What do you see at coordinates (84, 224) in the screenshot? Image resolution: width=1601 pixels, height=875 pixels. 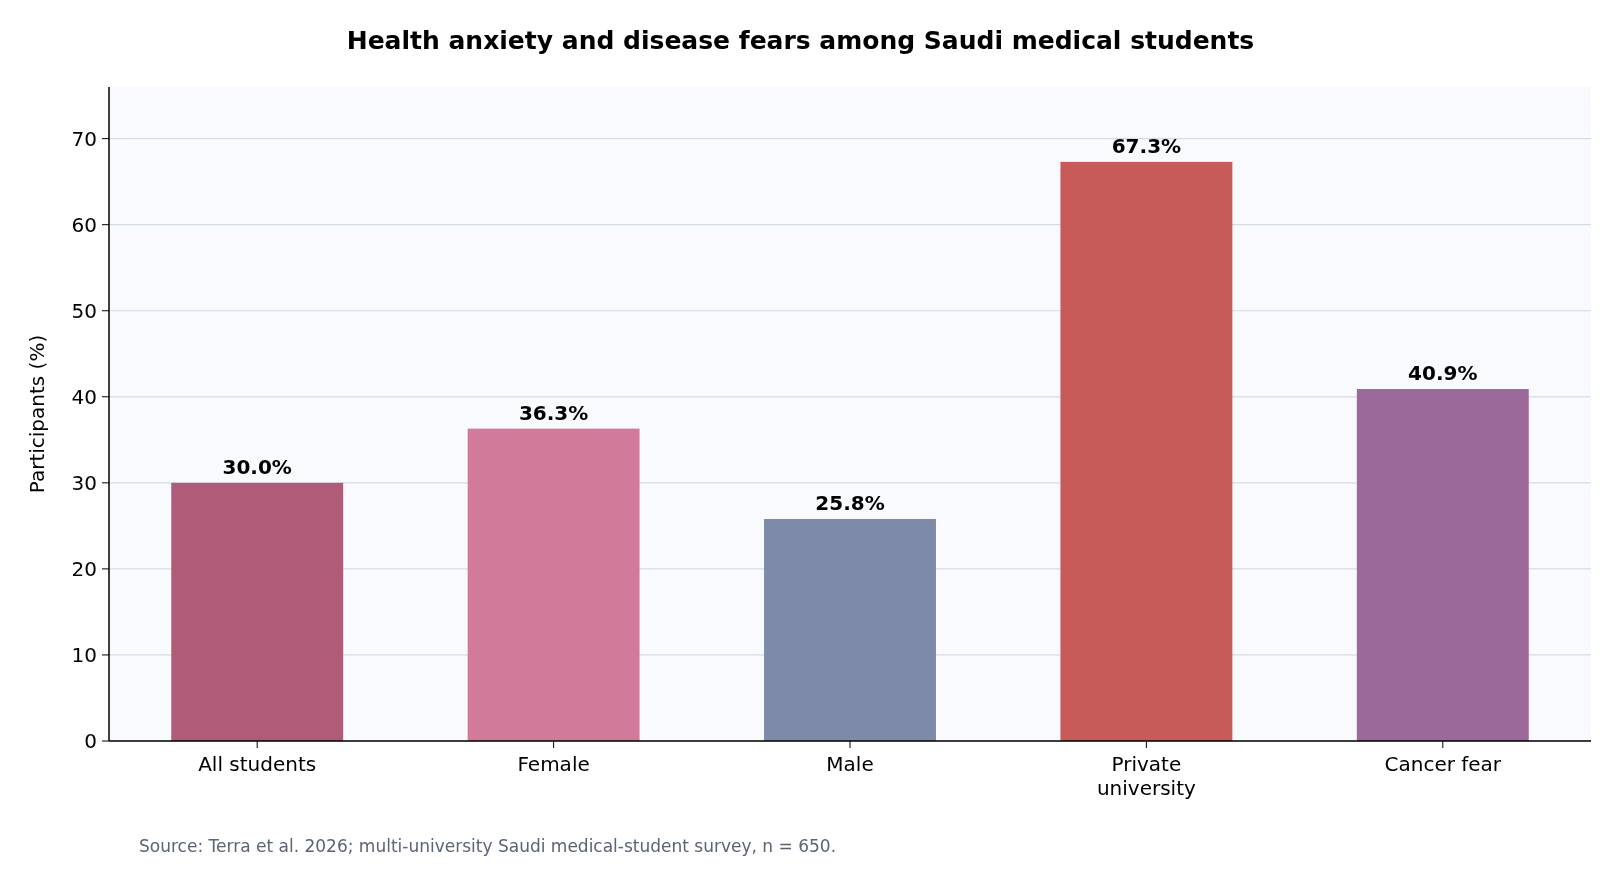 I see `y-tick-label: 60` at bounding box center [84, 224].